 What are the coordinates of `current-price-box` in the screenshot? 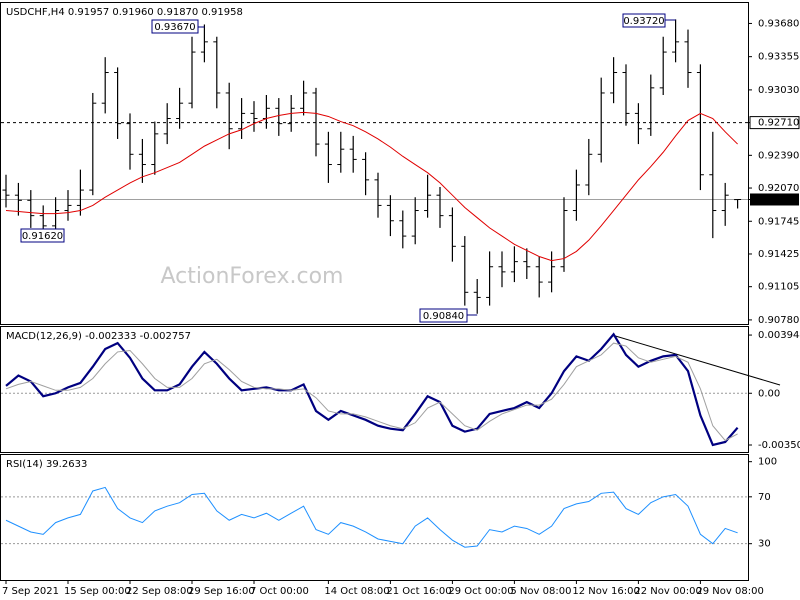 It's located at (774, 199).